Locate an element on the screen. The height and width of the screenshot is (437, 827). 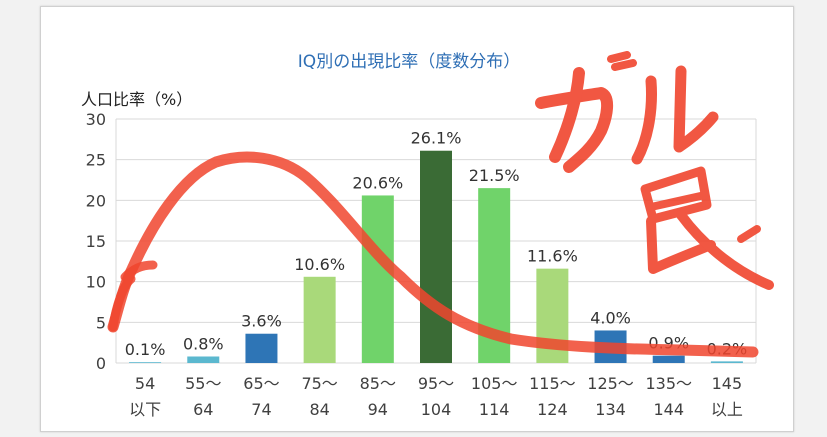
x-tick-label: 115～ is located at coordinates (552, 383).